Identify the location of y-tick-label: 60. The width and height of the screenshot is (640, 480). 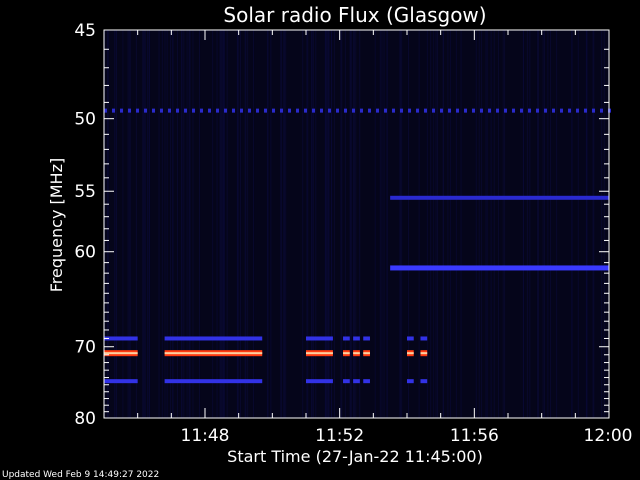
(85, 253).